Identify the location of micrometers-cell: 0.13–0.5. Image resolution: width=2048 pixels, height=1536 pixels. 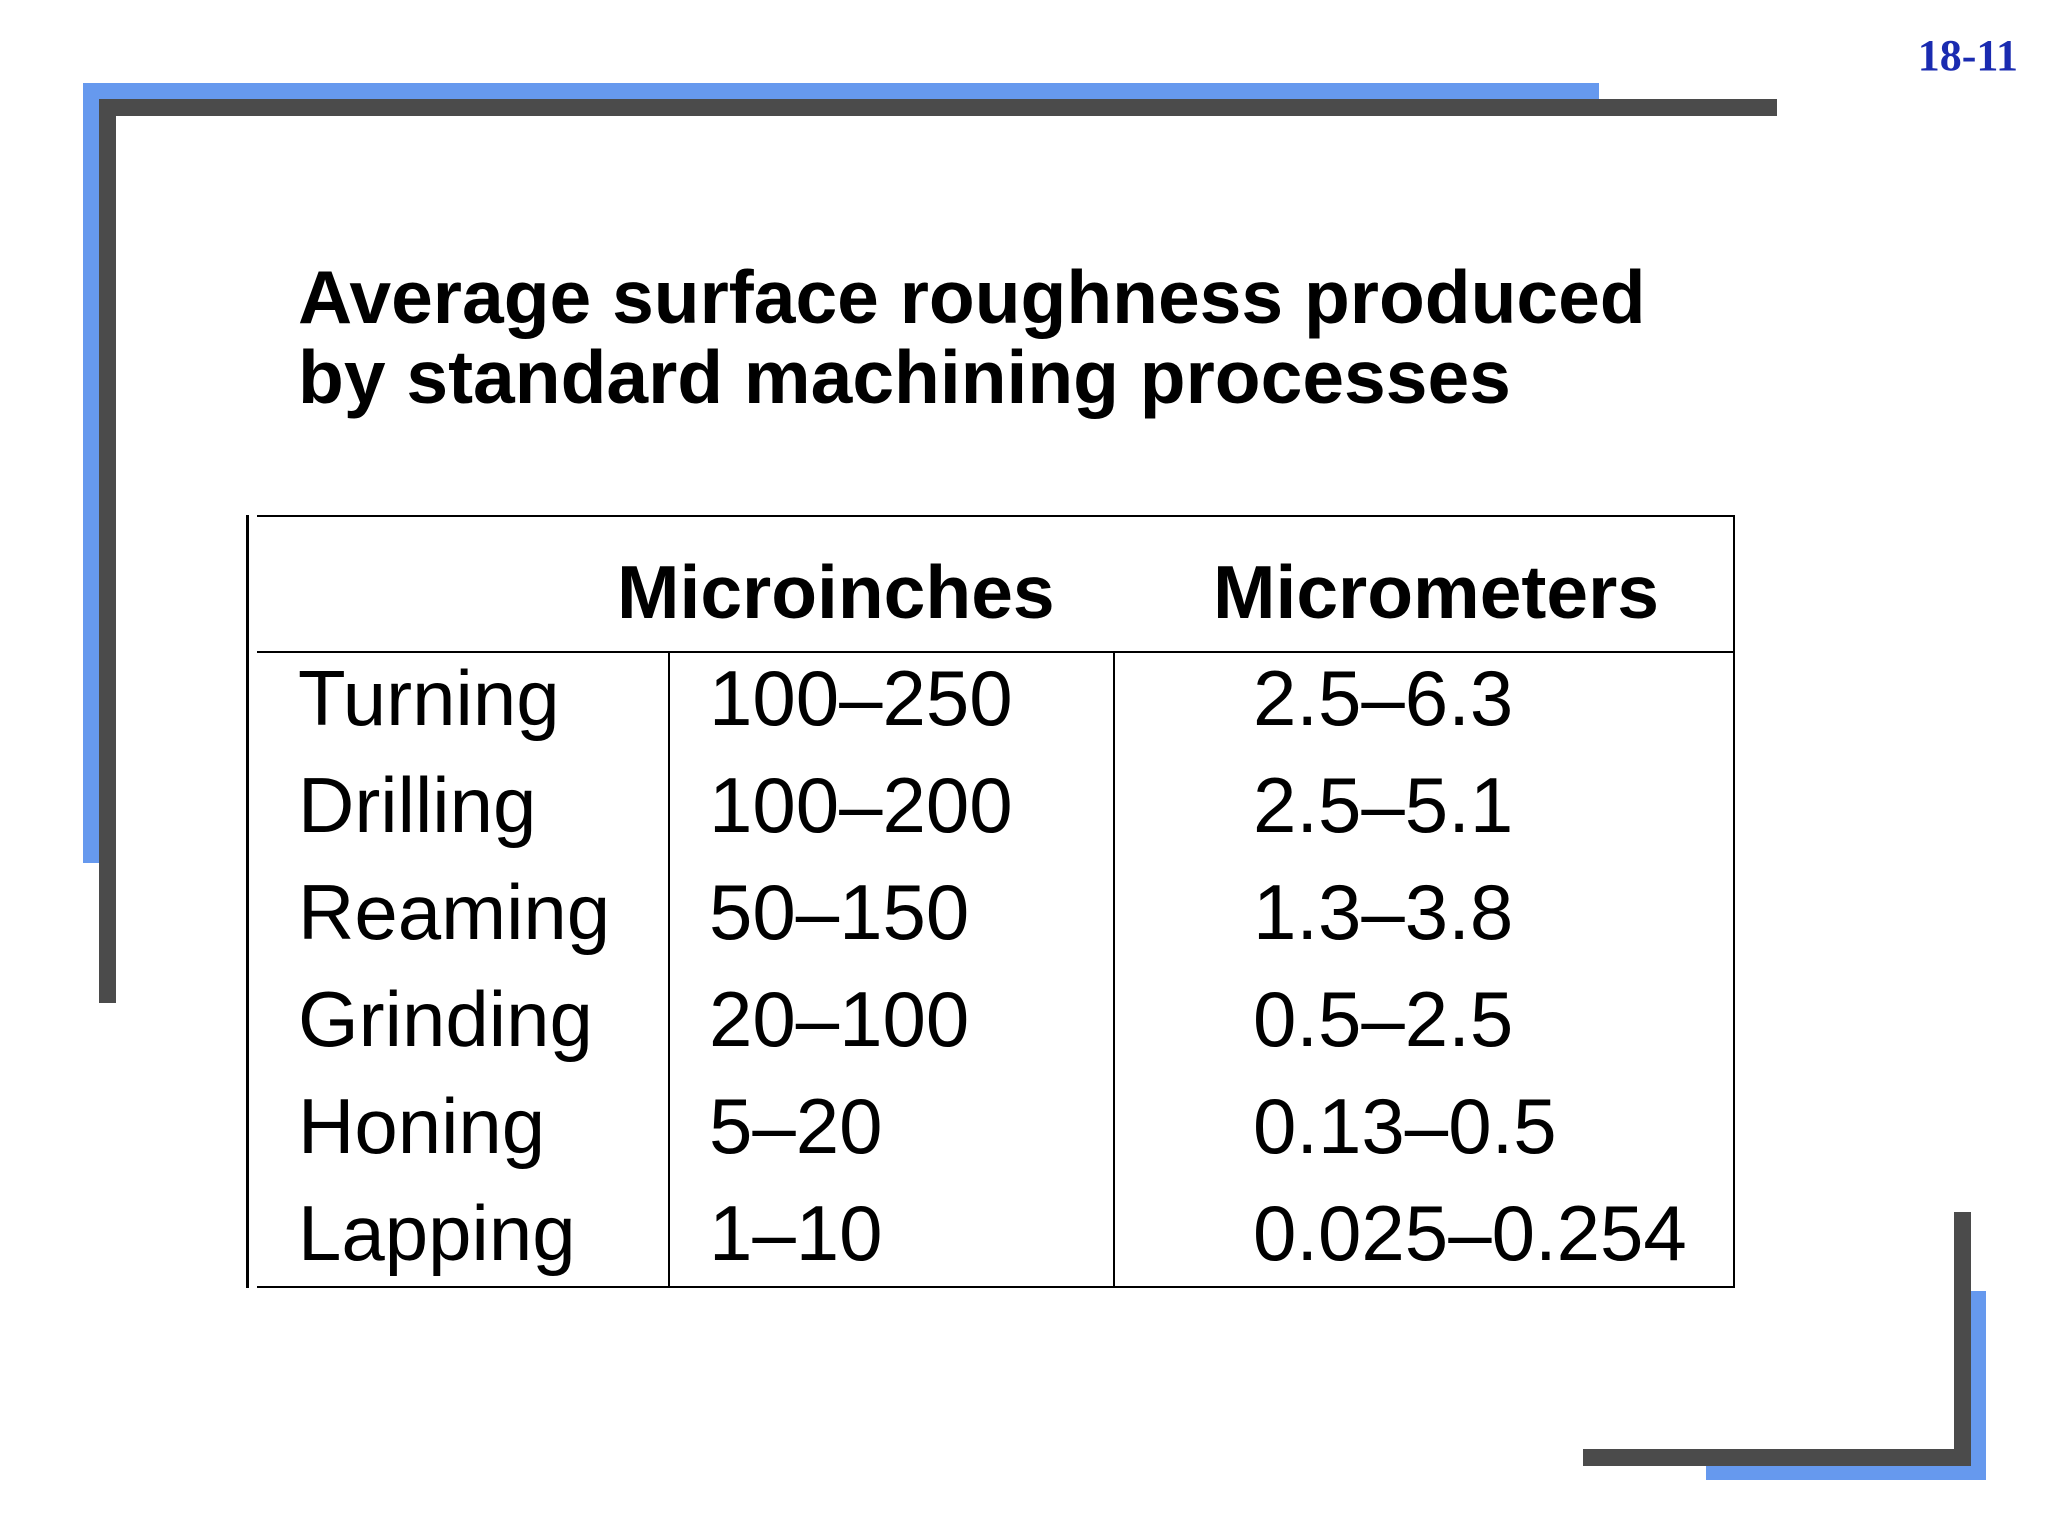
(1405, 1126).